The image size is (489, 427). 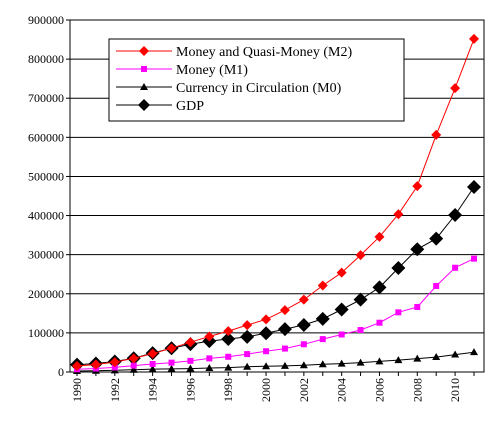 I want to click on y-tick-label: 700000, so click(x=46, y=98).